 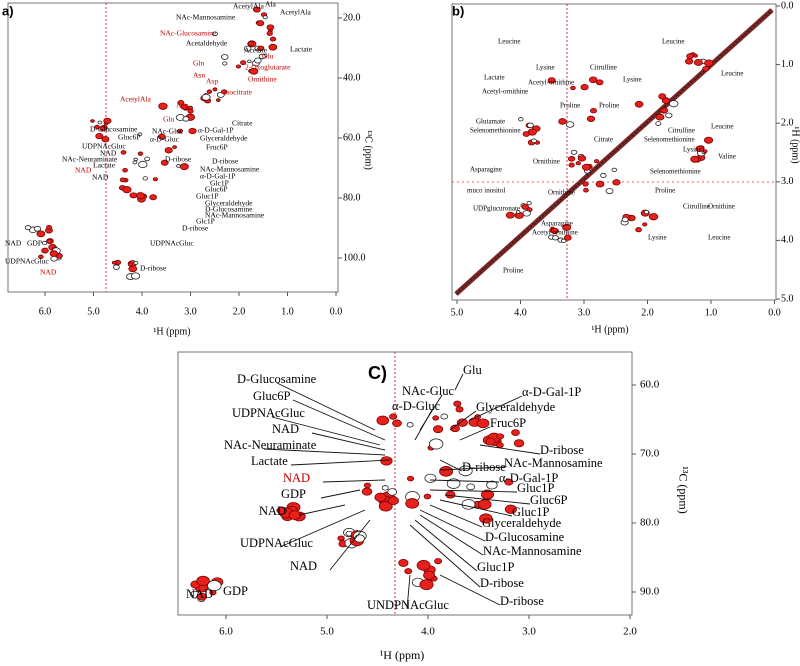 I want to click on peak-label: NAc-Gluc, so click(x=168, y=131).